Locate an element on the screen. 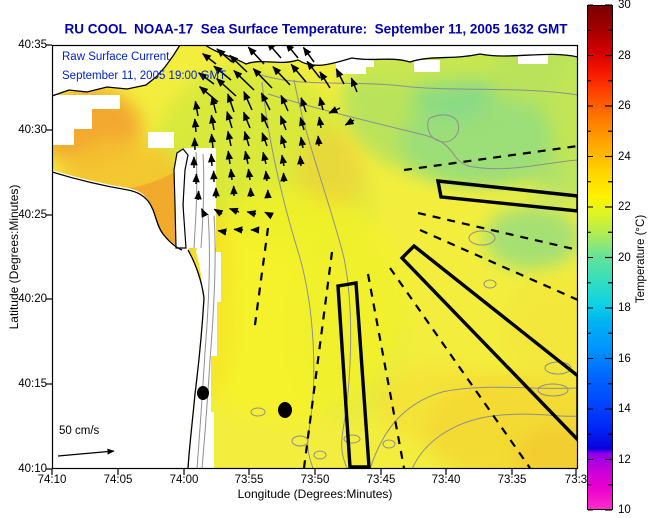 Image resolution: width=651 pixels, height=518 pixels. x-tick-label: 73:55 is located at coordinates (249, 480).